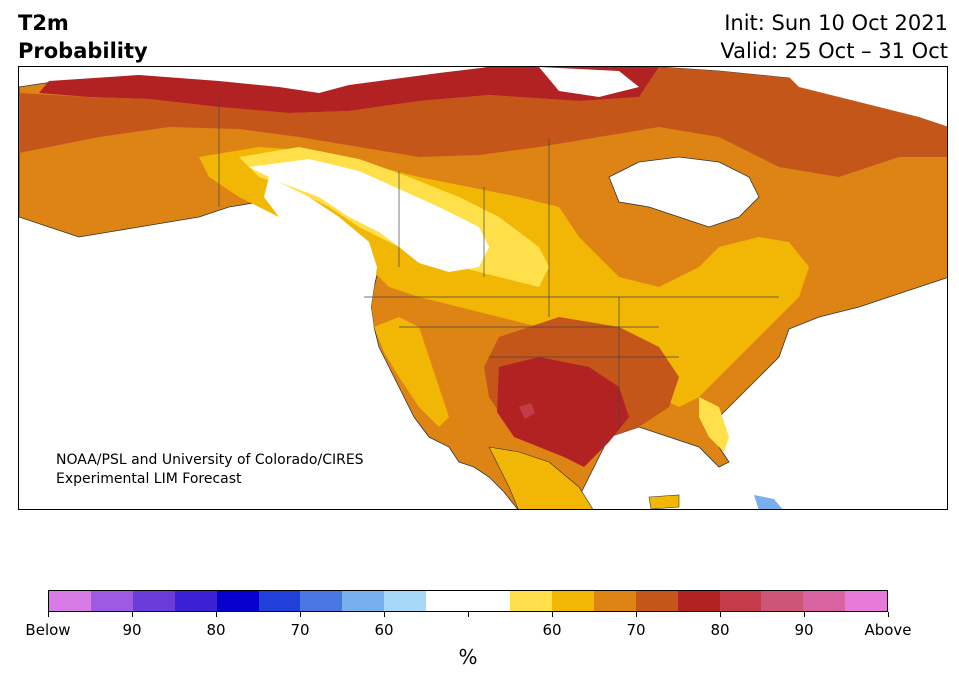 This screenshot has width=959, height=680. What do you see at coordinates (411, 372) in the screenshot?
I see `west-gold` at bounding box center [411, 372].